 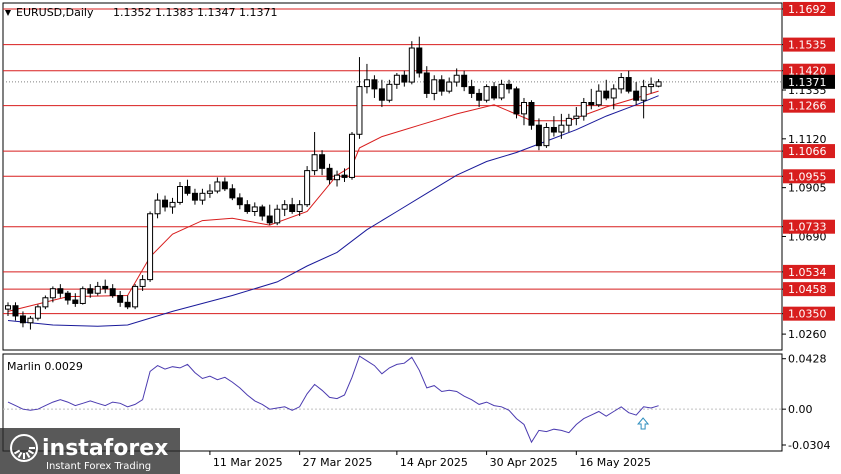 I want to click on marlin-indicator-title: Marlin 0.0029, so click(x=45, y=366).